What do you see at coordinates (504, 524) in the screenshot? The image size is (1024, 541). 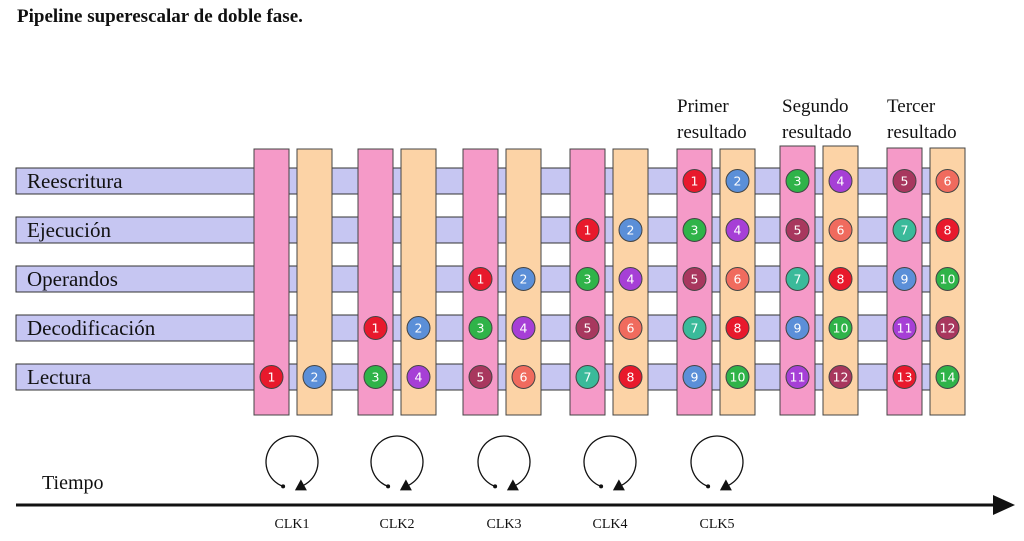 I see `clock-label: CLK3` at bounding box center [504, 524].